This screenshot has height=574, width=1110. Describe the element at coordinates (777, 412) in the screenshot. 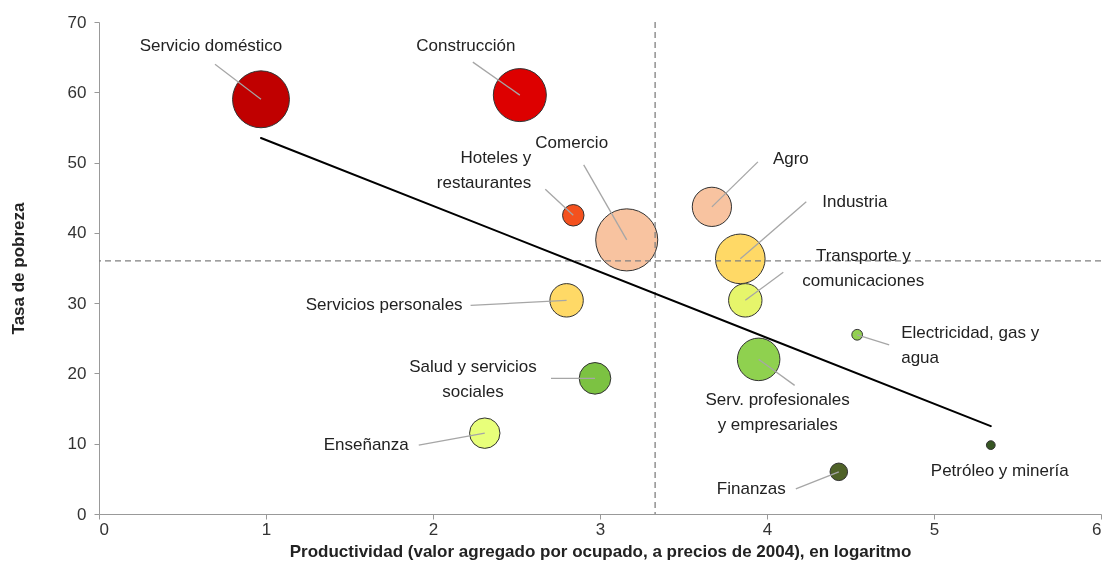

I see `text: Serv. profesionales y empresariales` at that location.